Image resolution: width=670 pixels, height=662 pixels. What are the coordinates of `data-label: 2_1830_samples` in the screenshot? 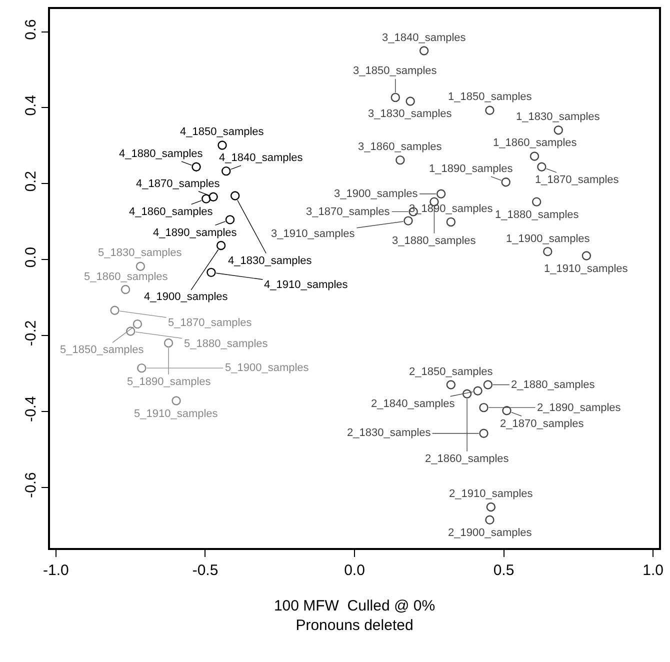 It's located at (389, 433).